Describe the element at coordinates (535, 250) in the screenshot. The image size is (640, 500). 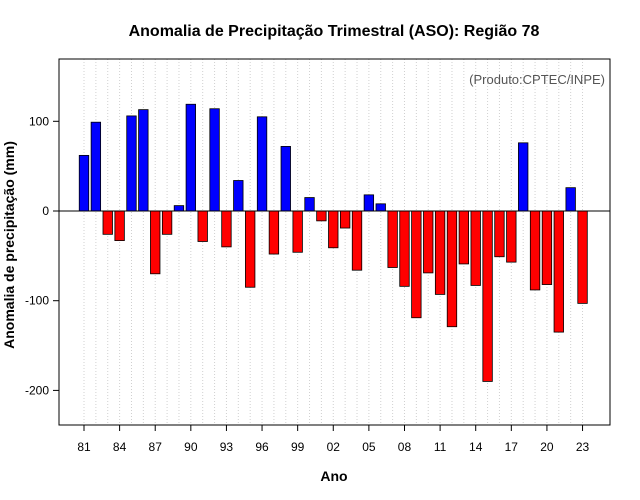
I see `bar-2019` at that location.